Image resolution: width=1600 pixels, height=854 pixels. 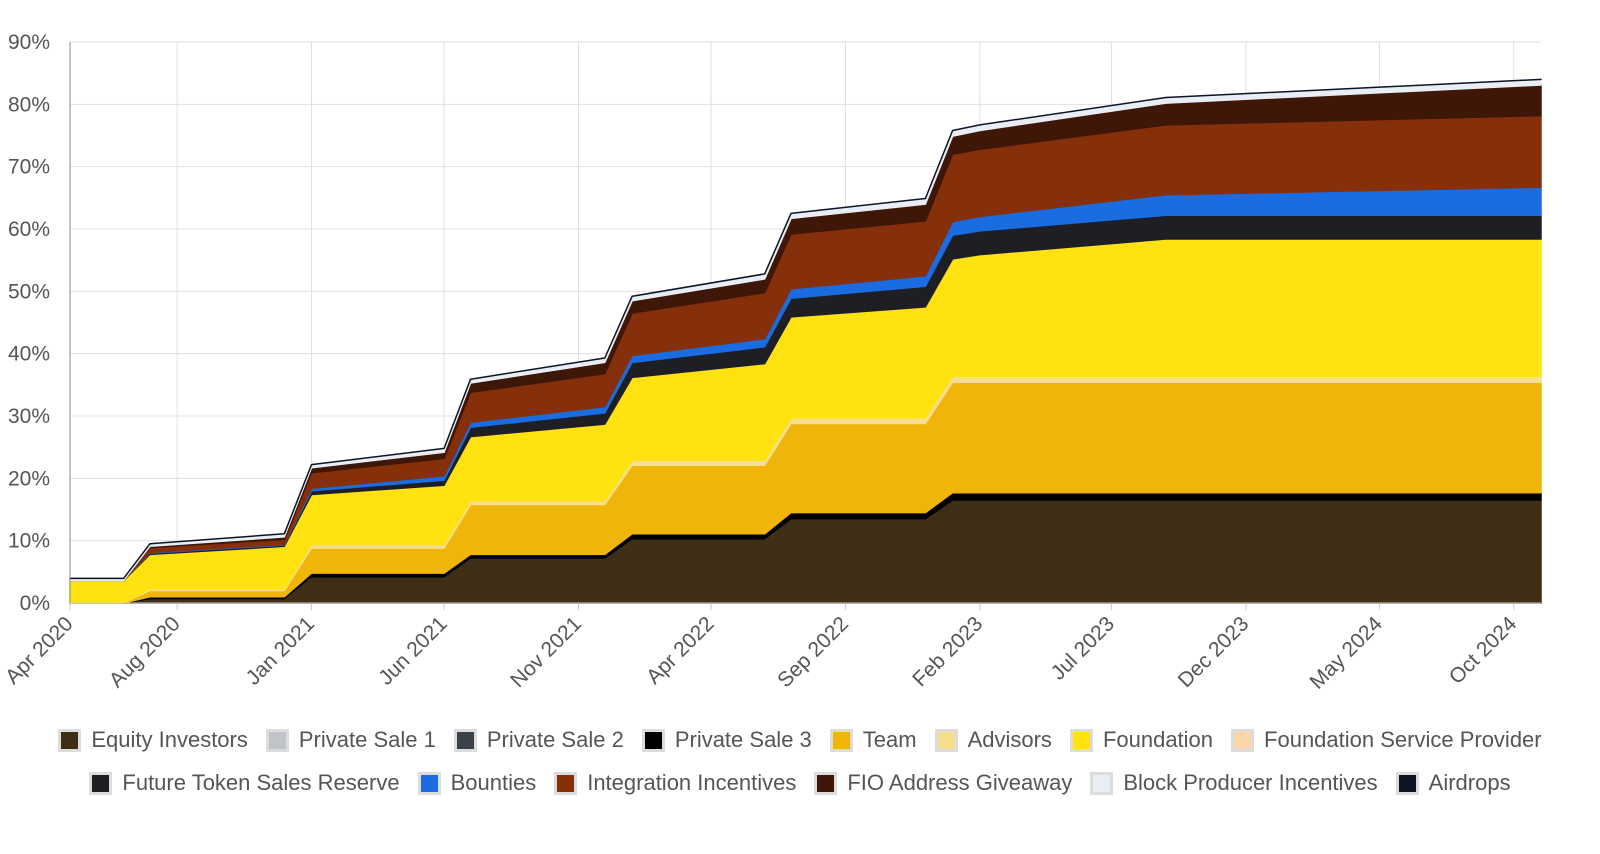 I want to click on legend-label: Private Sale 1, so click(x=367, y=739).